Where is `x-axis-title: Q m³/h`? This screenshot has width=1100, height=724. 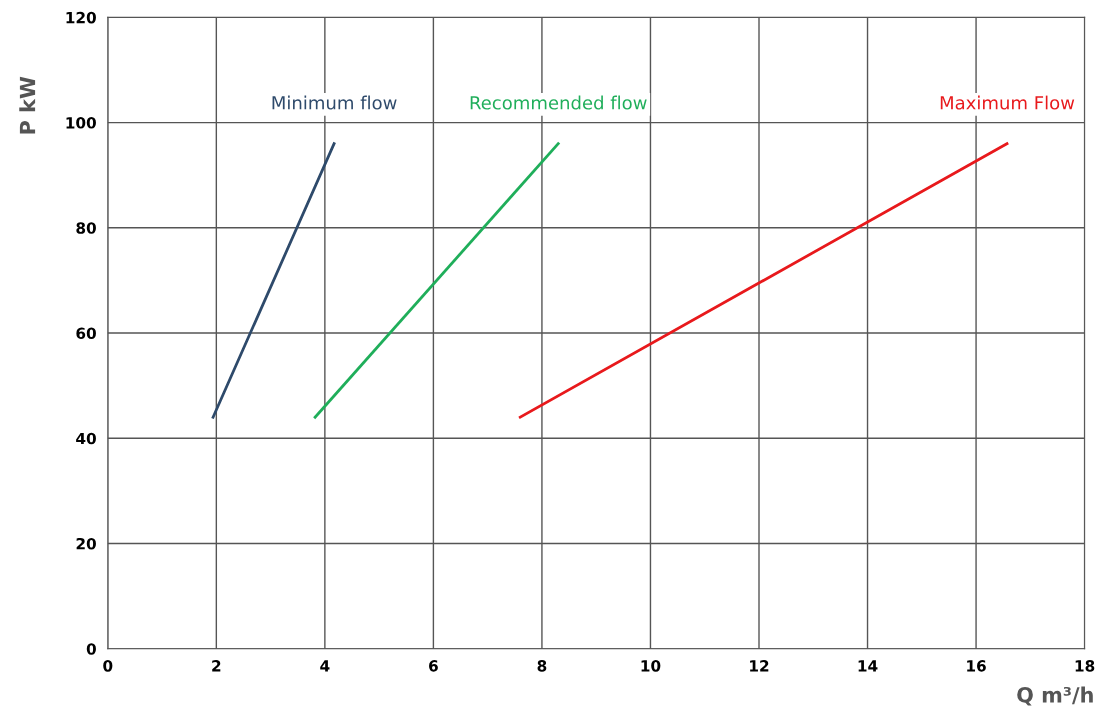 x-axis-title: Q m³/h is located at coordinates (1055, 696).